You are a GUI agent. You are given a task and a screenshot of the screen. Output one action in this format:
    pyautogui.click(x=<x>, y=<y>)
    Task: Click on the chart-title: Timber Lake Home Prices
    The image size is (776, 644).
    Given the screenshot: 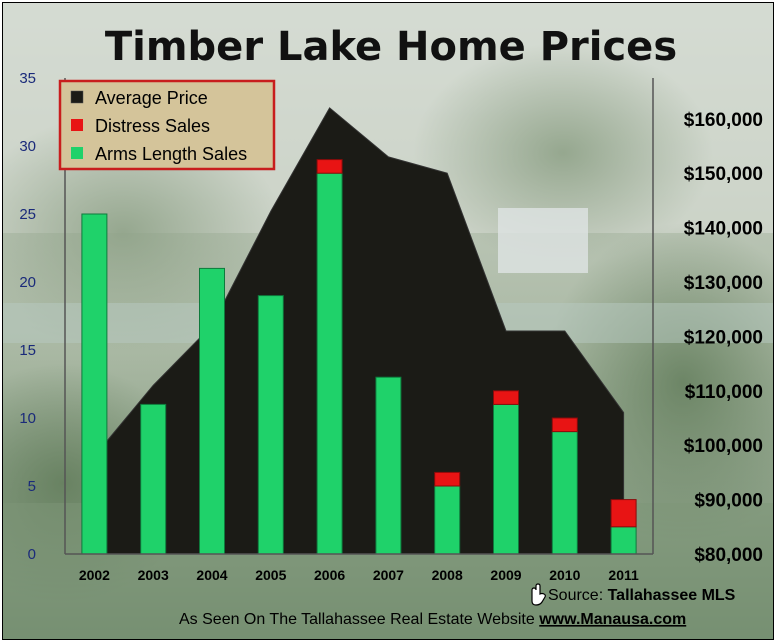 What is the action you would take?
    pyautogui.click(x=391, y=47)
    